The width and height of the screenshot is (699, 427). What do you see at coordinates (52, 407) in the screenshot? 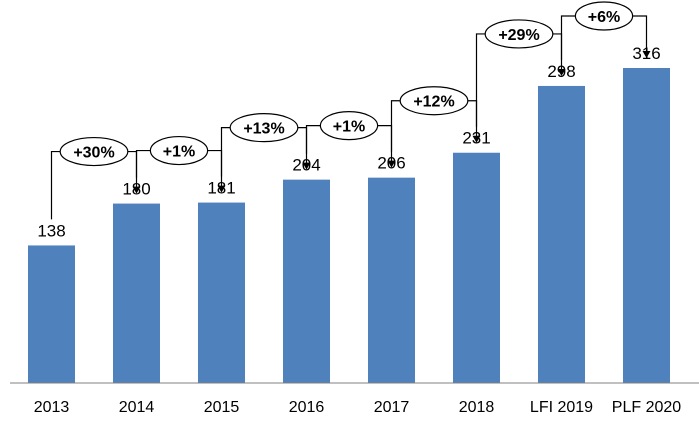
I see `x-tick-1: 2013` at bounding box center [52, 407].